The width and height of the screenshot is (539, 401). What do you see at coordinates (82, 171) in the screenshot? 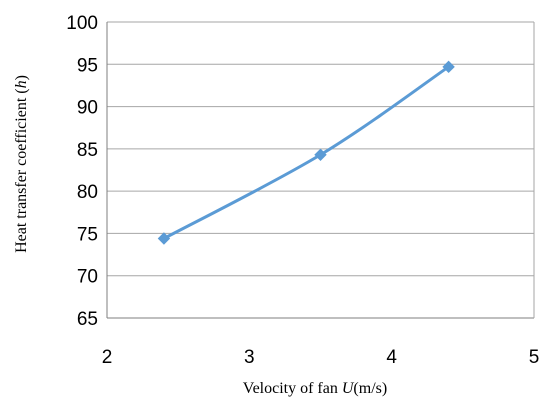
I see `y-tick-labels: 65 70 75 80 85 90 95 100` at bounding box center [82, 171].